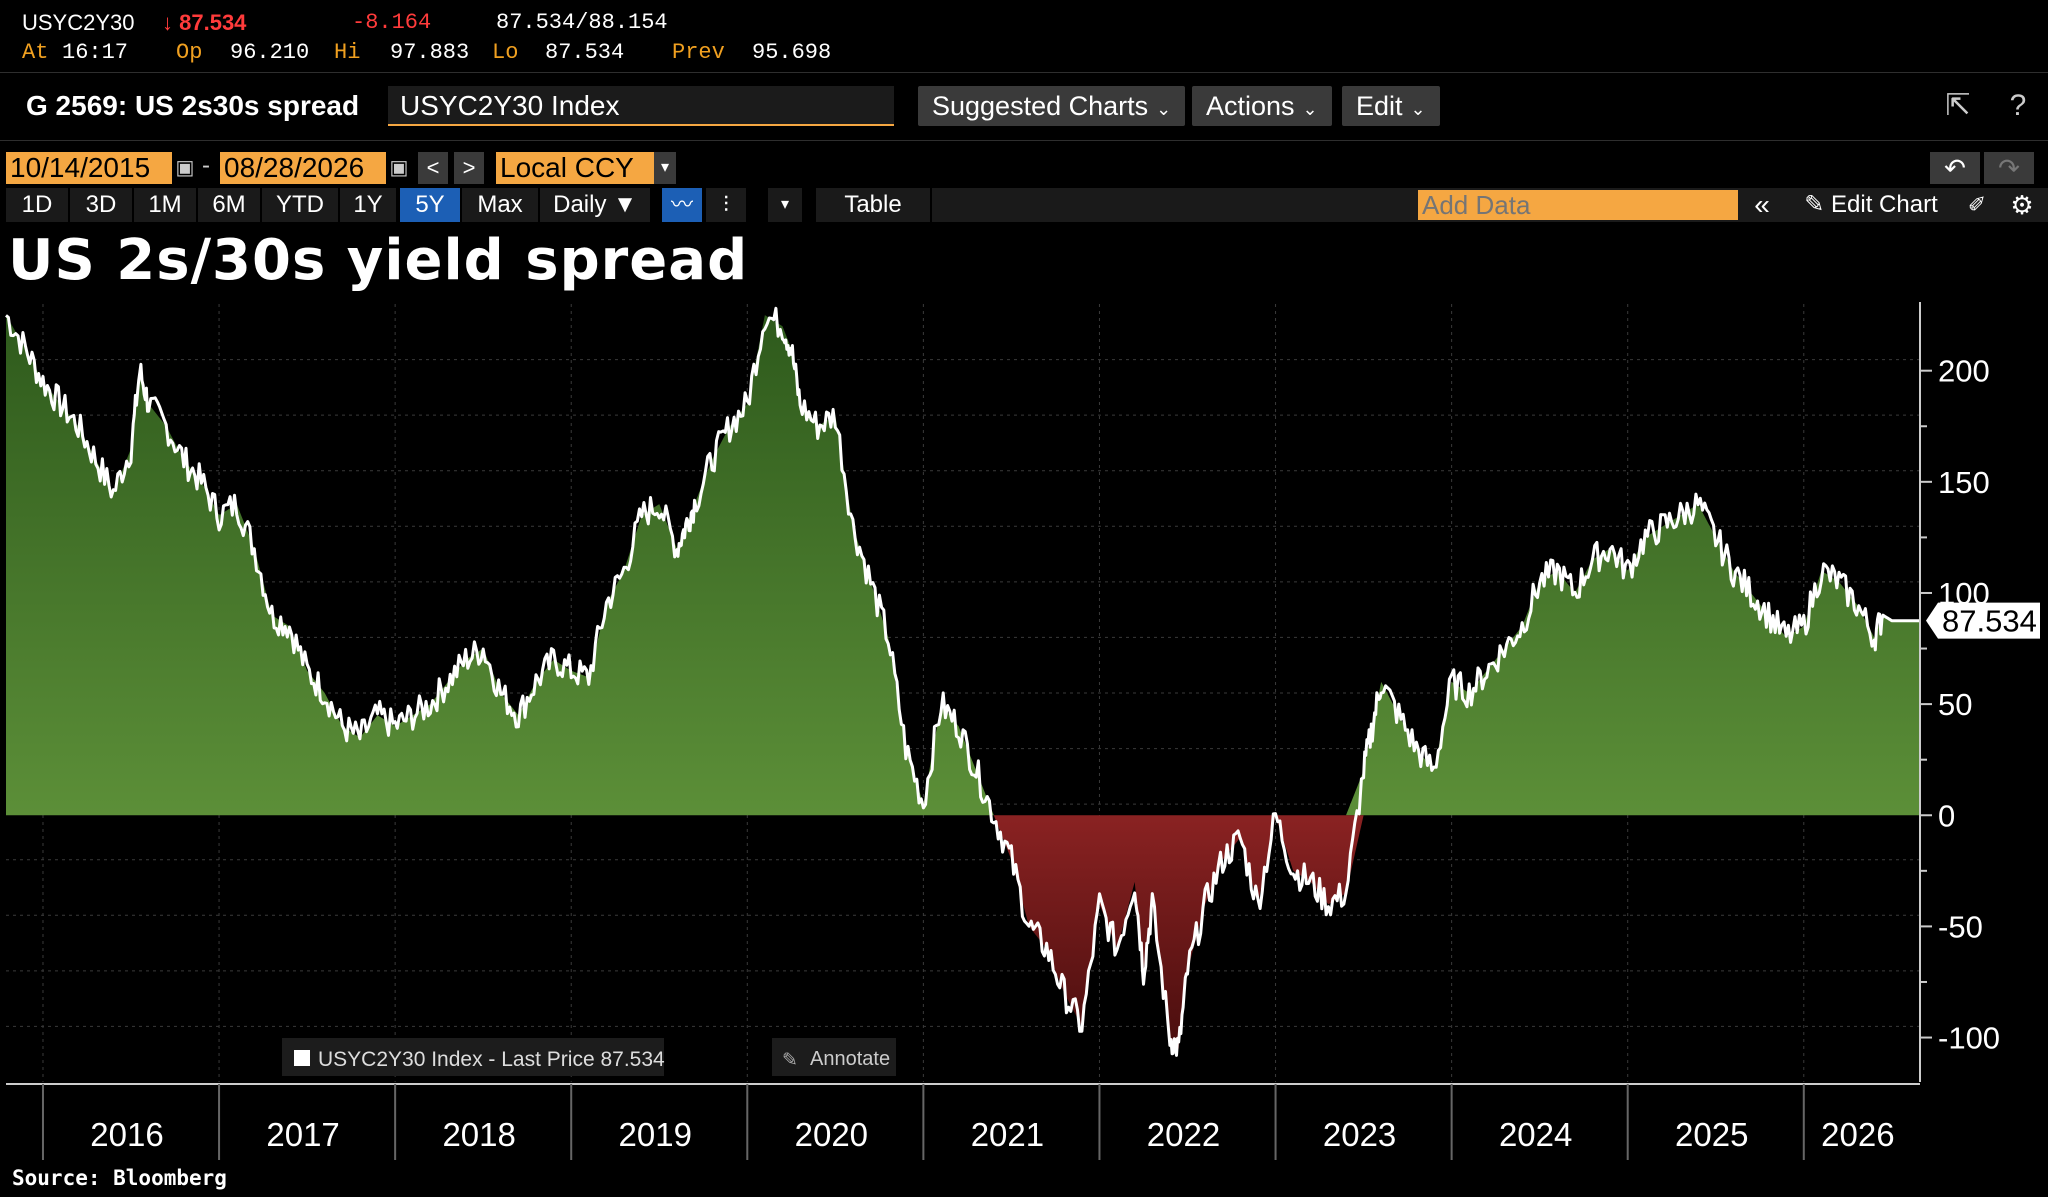 This screenshot has width=2048, height=1197. What do you see at coordinates (500, 205) in the screenshot?
I see `range-max: Max` at bounding box center [500, 205].